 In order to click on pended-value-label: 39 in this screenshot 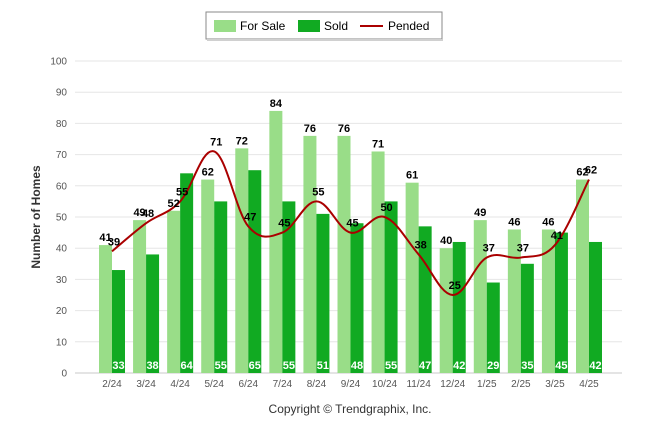, I will do `click(114, 242)`.